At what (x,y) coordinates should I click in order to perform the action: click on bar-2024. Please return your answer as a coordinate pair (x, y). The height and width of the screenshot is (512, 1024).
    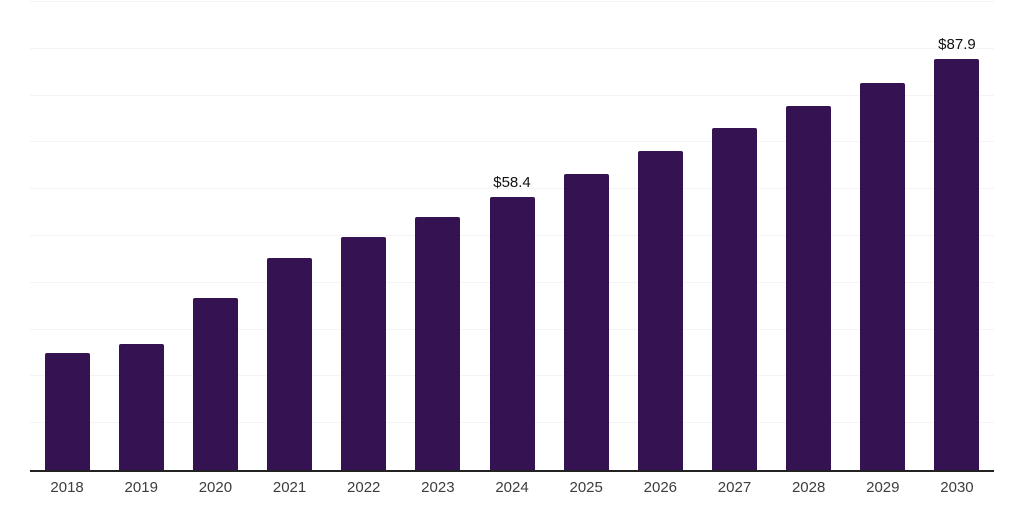
    Looking at the image, I should click on (512, 333).